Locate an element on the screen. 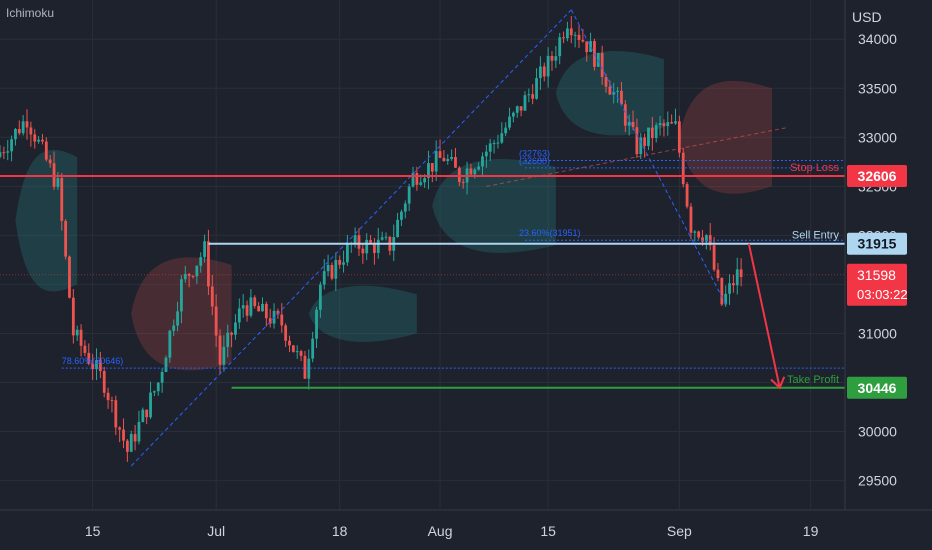  fib-label: 78.60%(30646) is located at coordinates (93, 361).